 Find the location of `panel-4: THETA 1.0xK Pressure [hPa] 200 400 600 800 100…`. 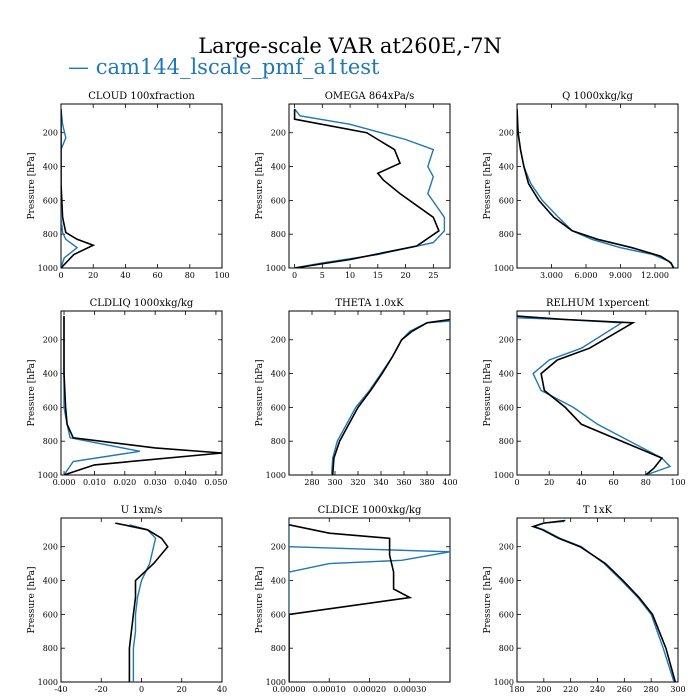

panel-4: THETA 1.0xK Pressure [hPa] 200 400 600 800 100… is located at coordinates (356, 392).